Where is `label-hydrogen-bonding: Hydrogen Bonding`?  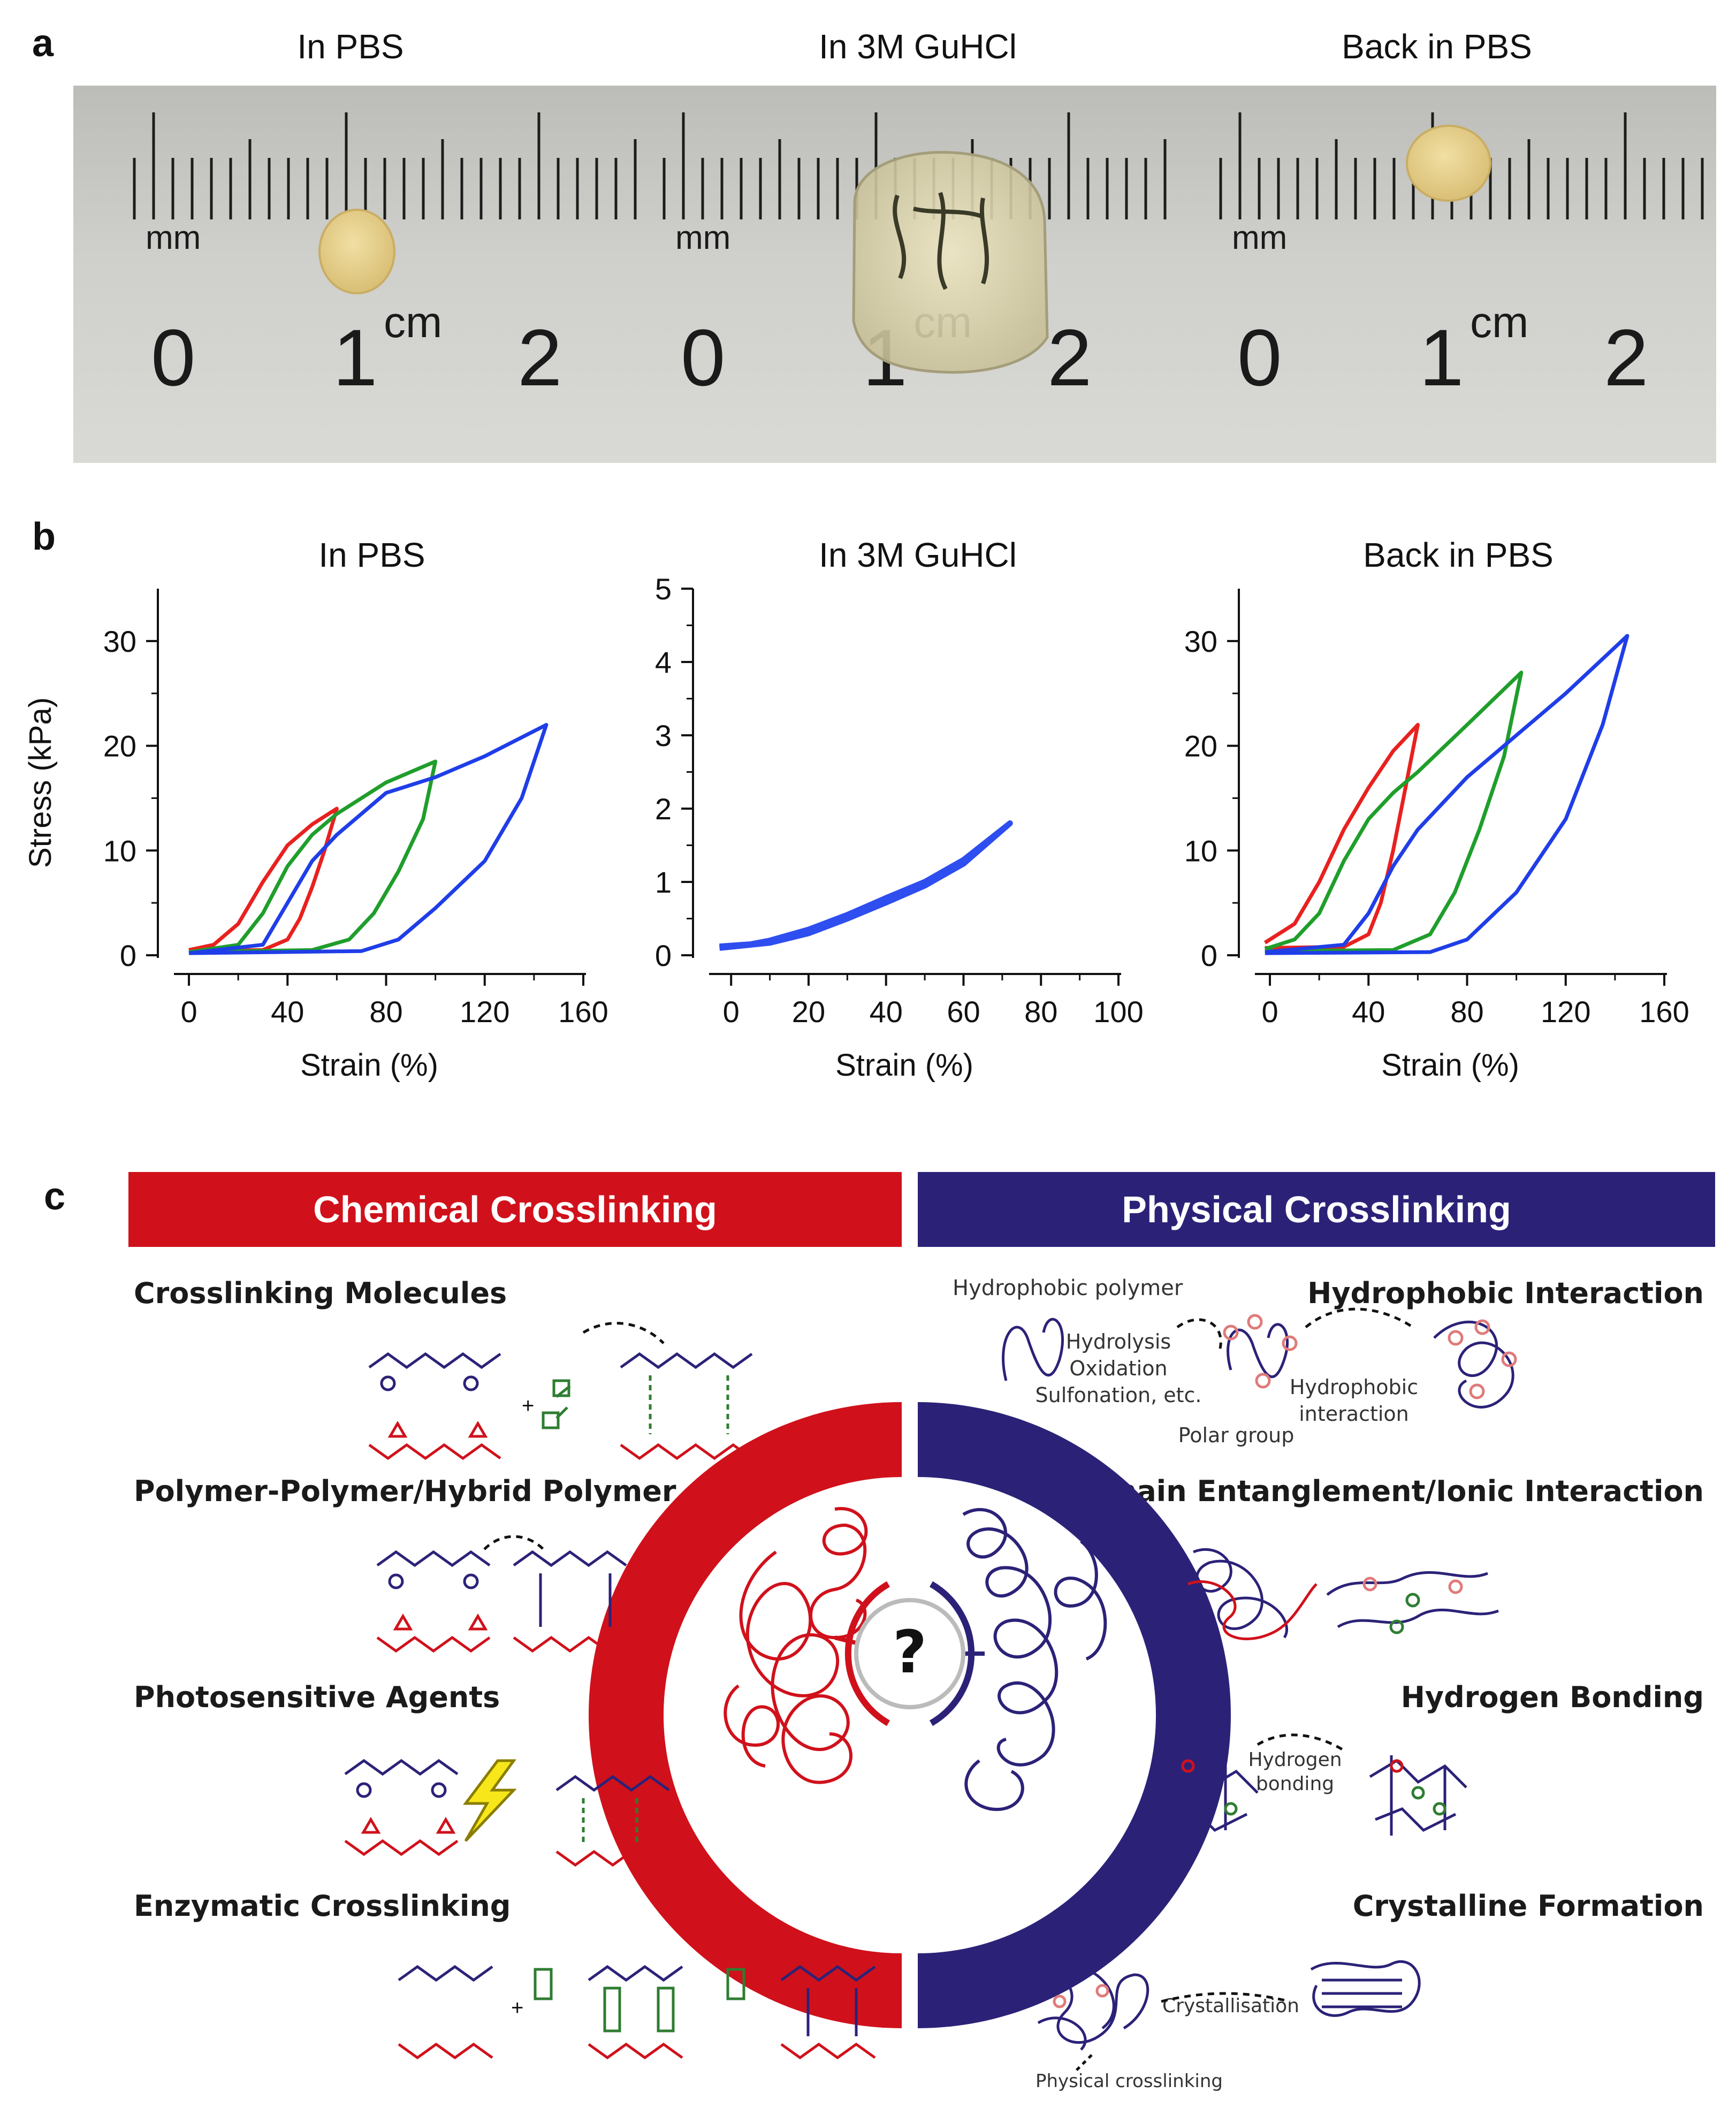
label-hydrogen-bonding: Hydrogen Bonding is located at coordinates (1552, 1697).